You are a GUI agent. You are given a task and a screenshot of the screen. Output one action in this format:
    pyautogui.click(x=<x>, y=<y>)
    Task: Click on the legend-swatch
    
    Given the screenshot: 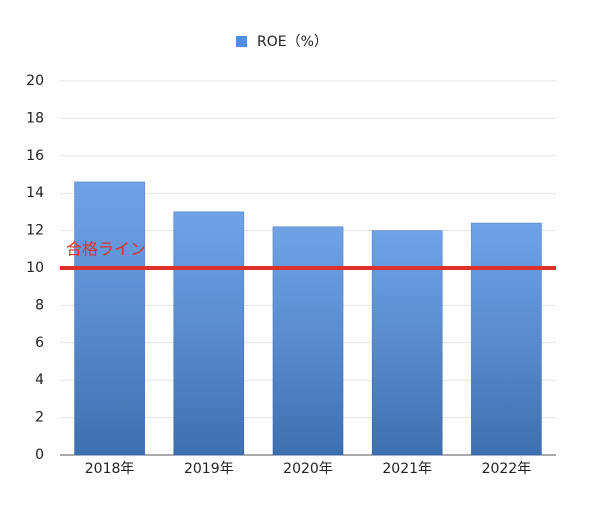 What is the action you would take?
    pyautogui.click(x=241, y=41)
    